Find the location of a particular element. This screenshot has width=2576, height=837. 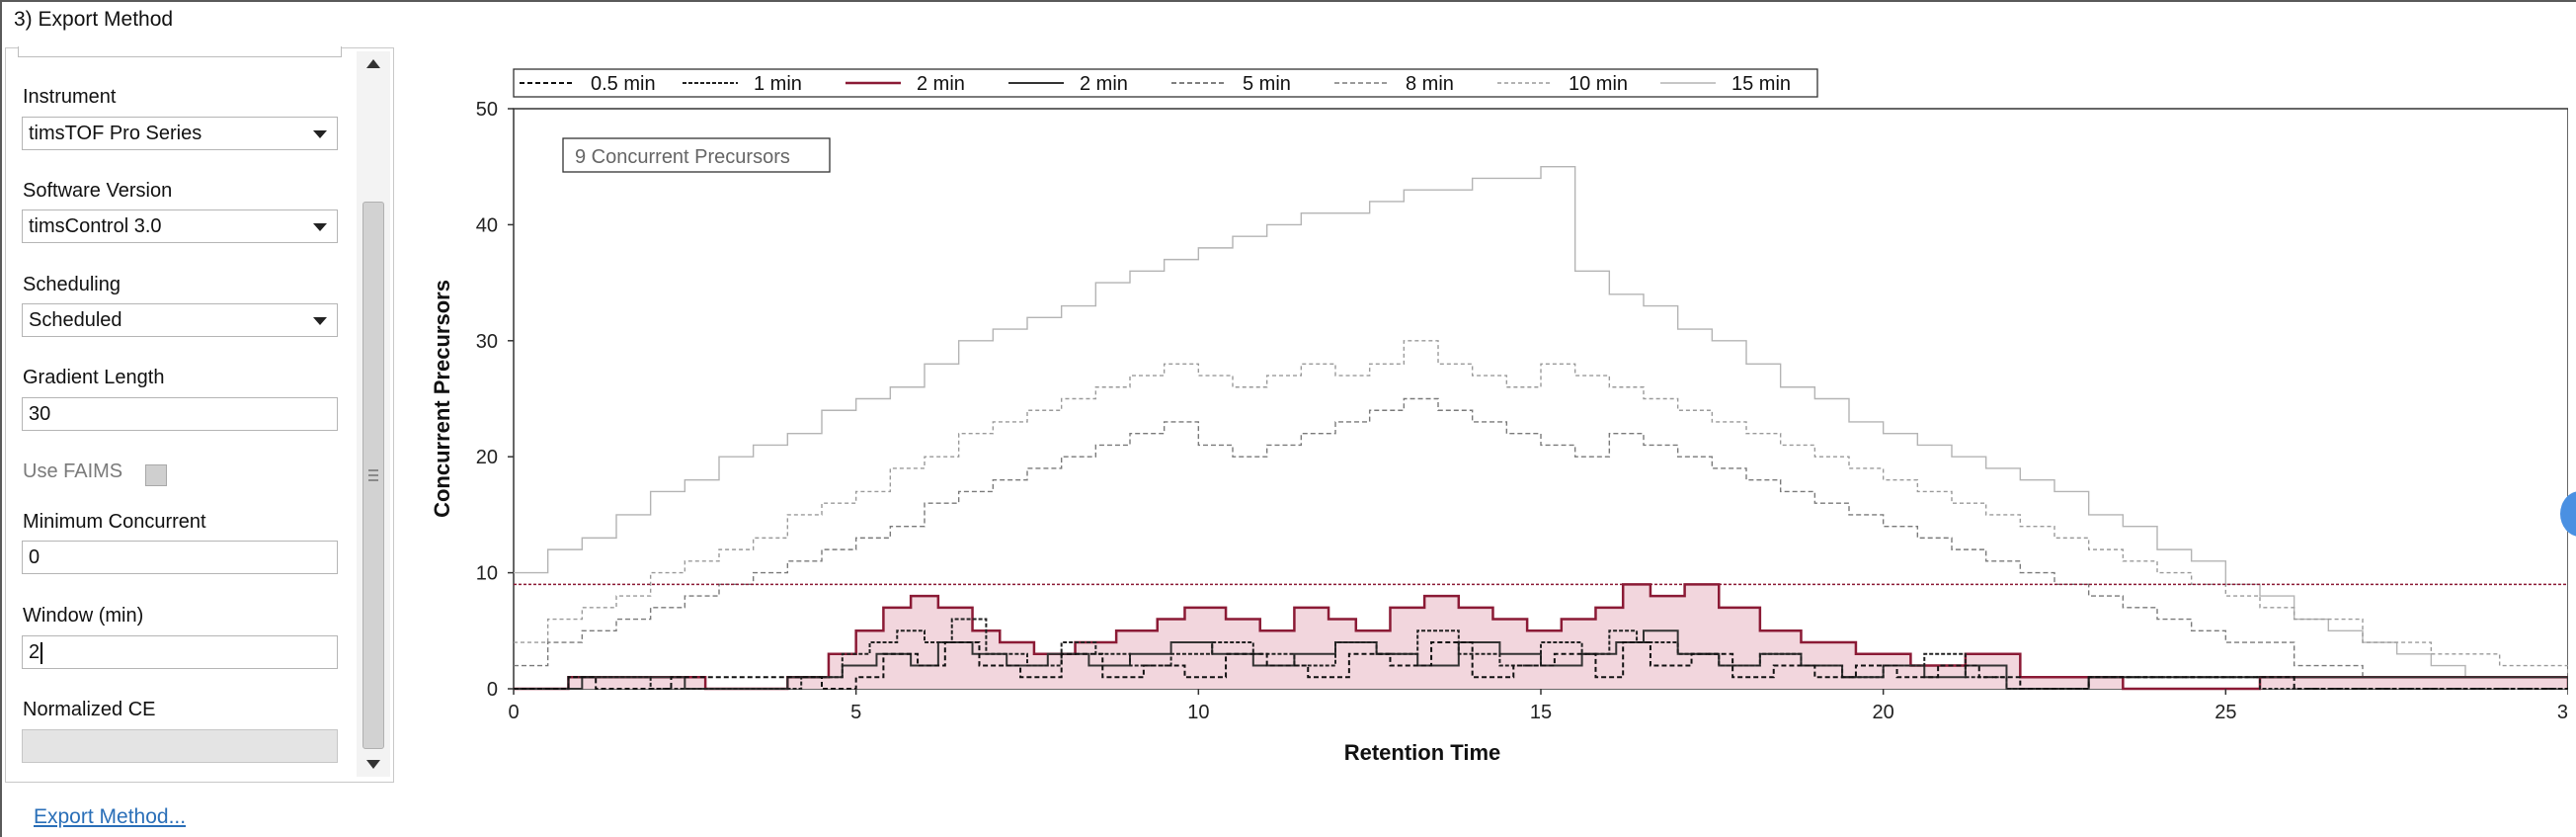

instrument-label: Instrument is located at coordinates (70, 97).